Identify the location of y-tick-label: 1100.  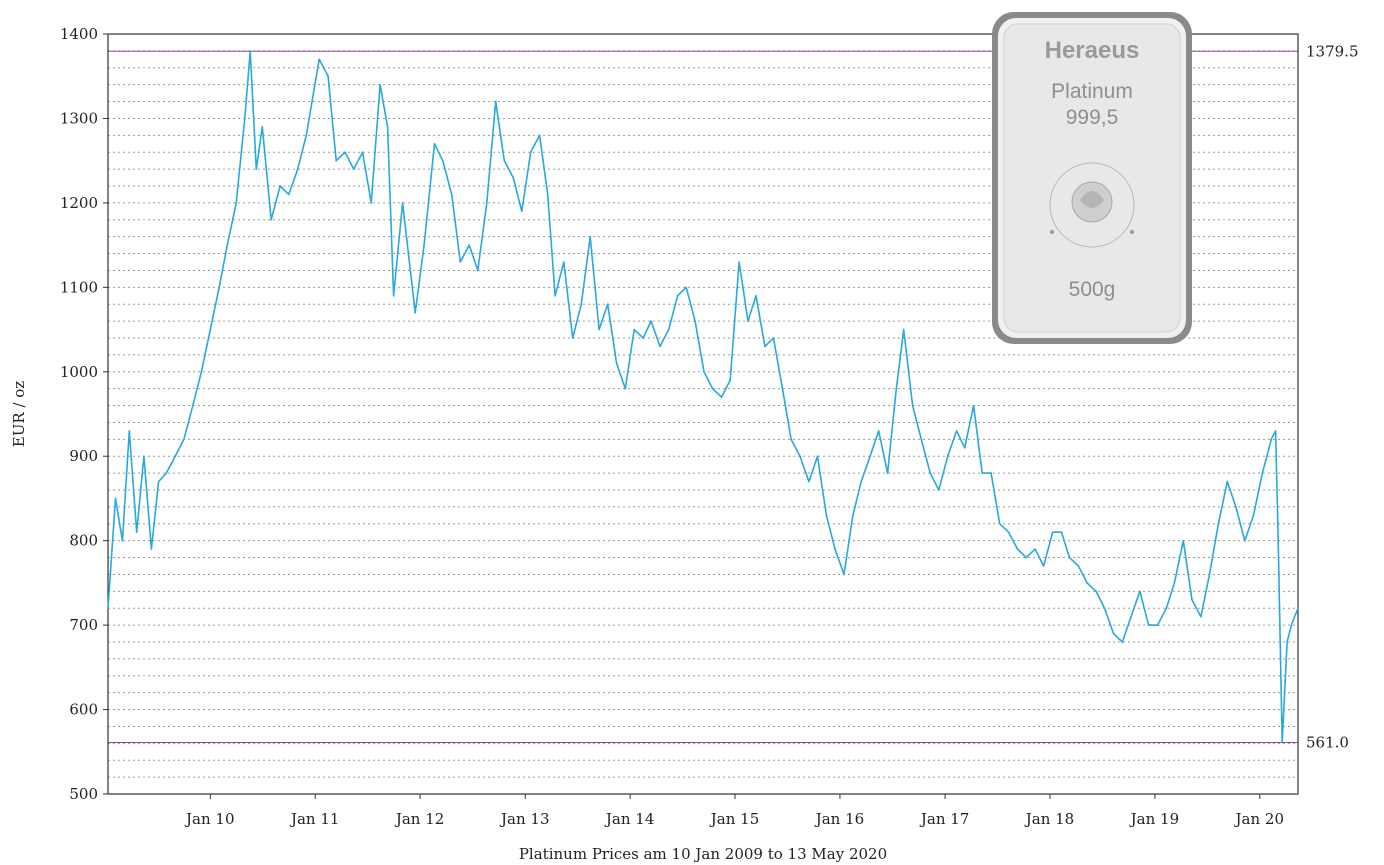
(79, 287).